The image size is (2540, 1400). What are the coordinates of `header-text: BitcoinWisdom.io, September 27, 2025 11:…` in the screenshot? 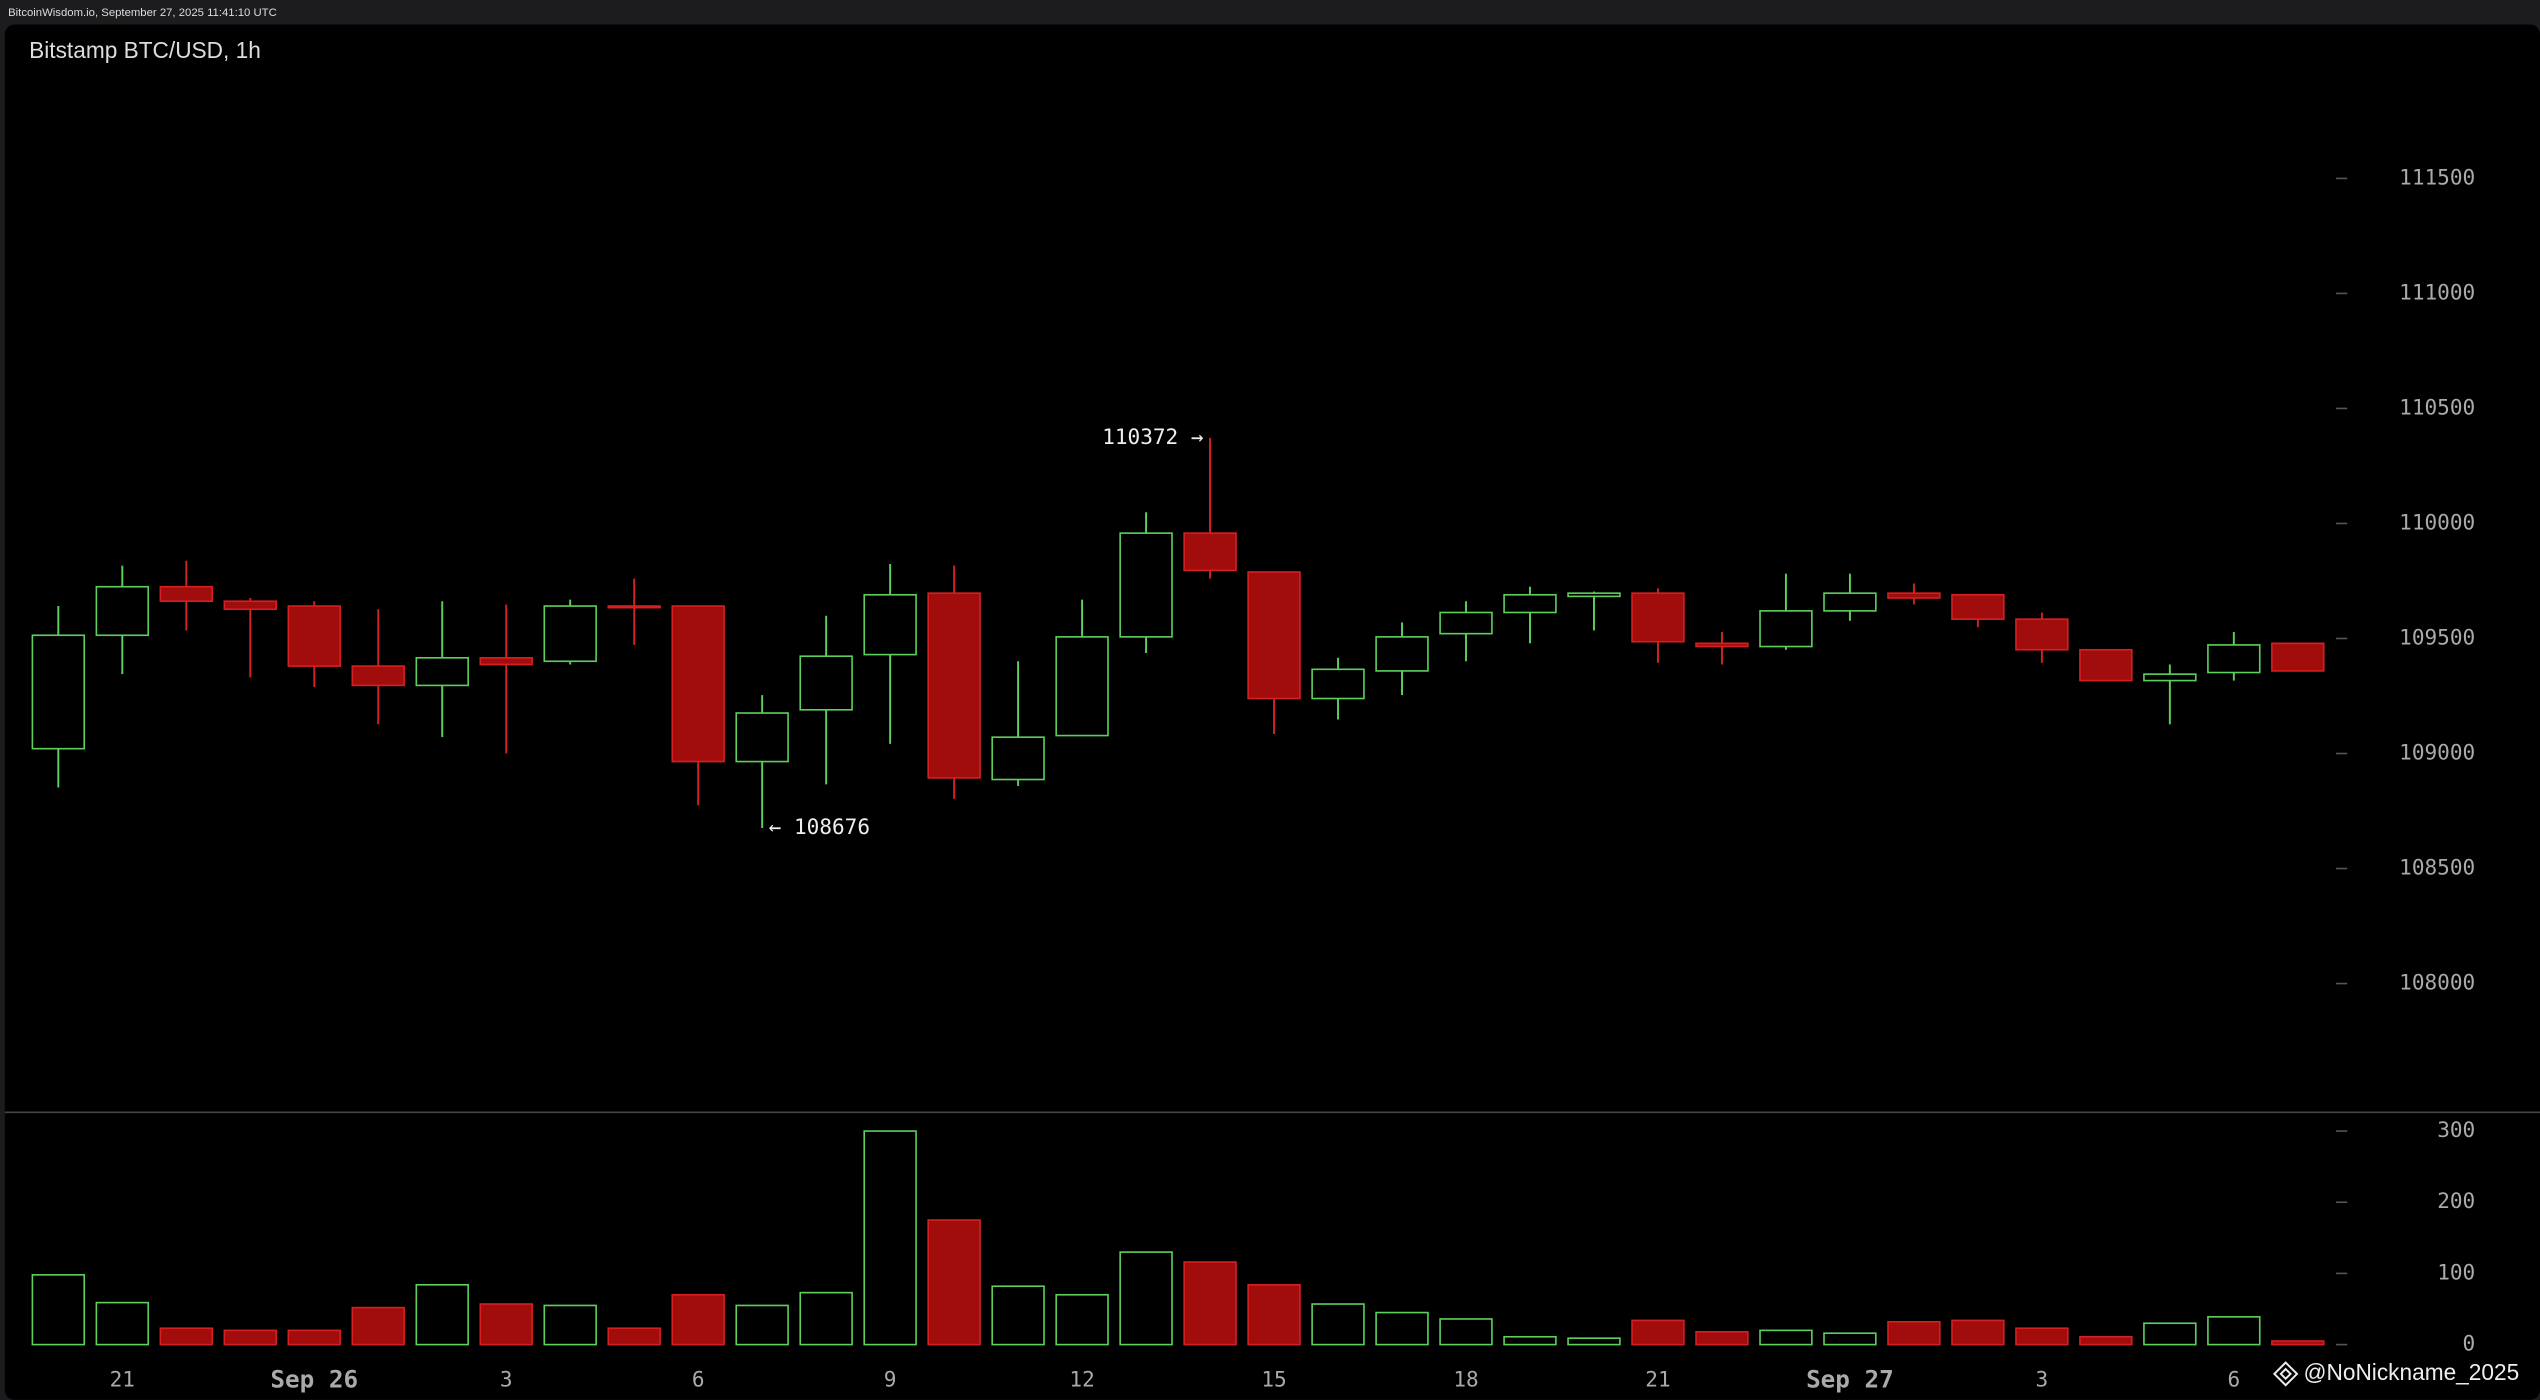 It's located at (142, 13).